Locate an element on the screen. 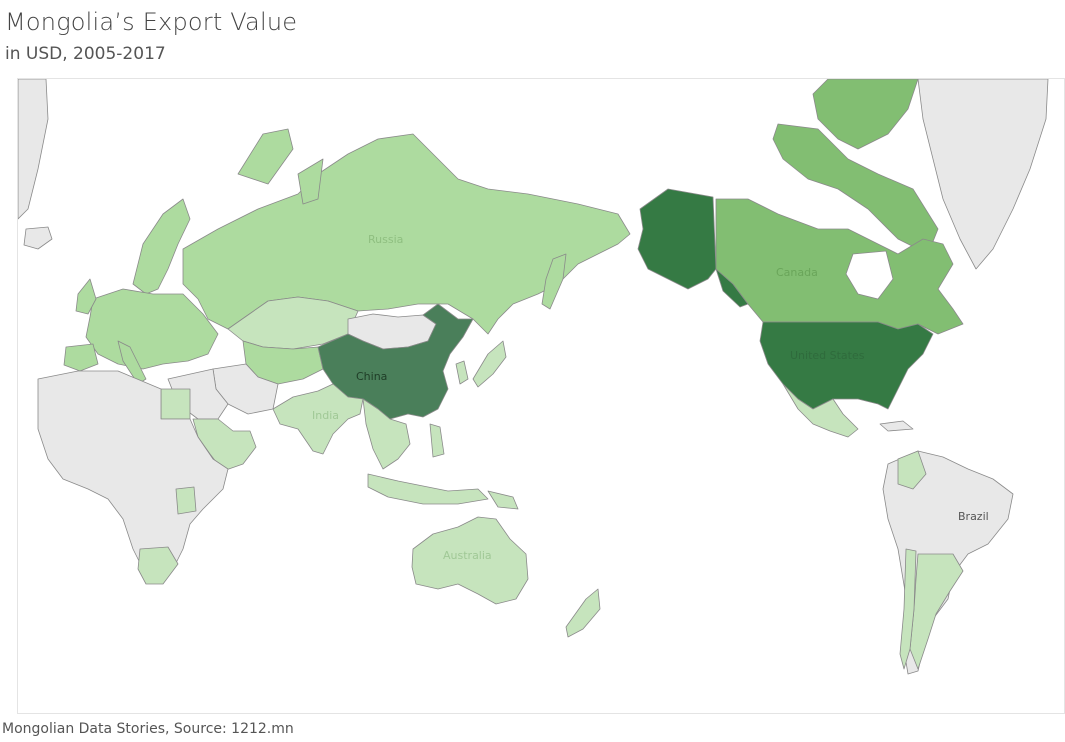 The height and width of the screenshot is (742, 1065). region-caribbean is located at coordinates (896, 426).